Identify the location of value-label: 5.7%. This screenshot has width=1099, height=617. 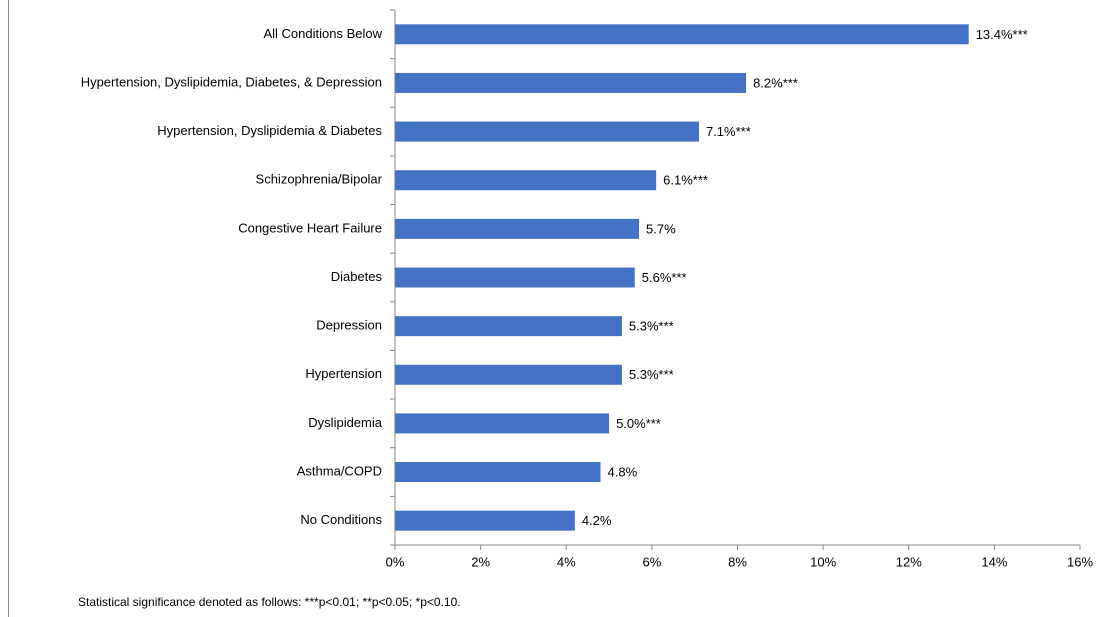
(661, 228).